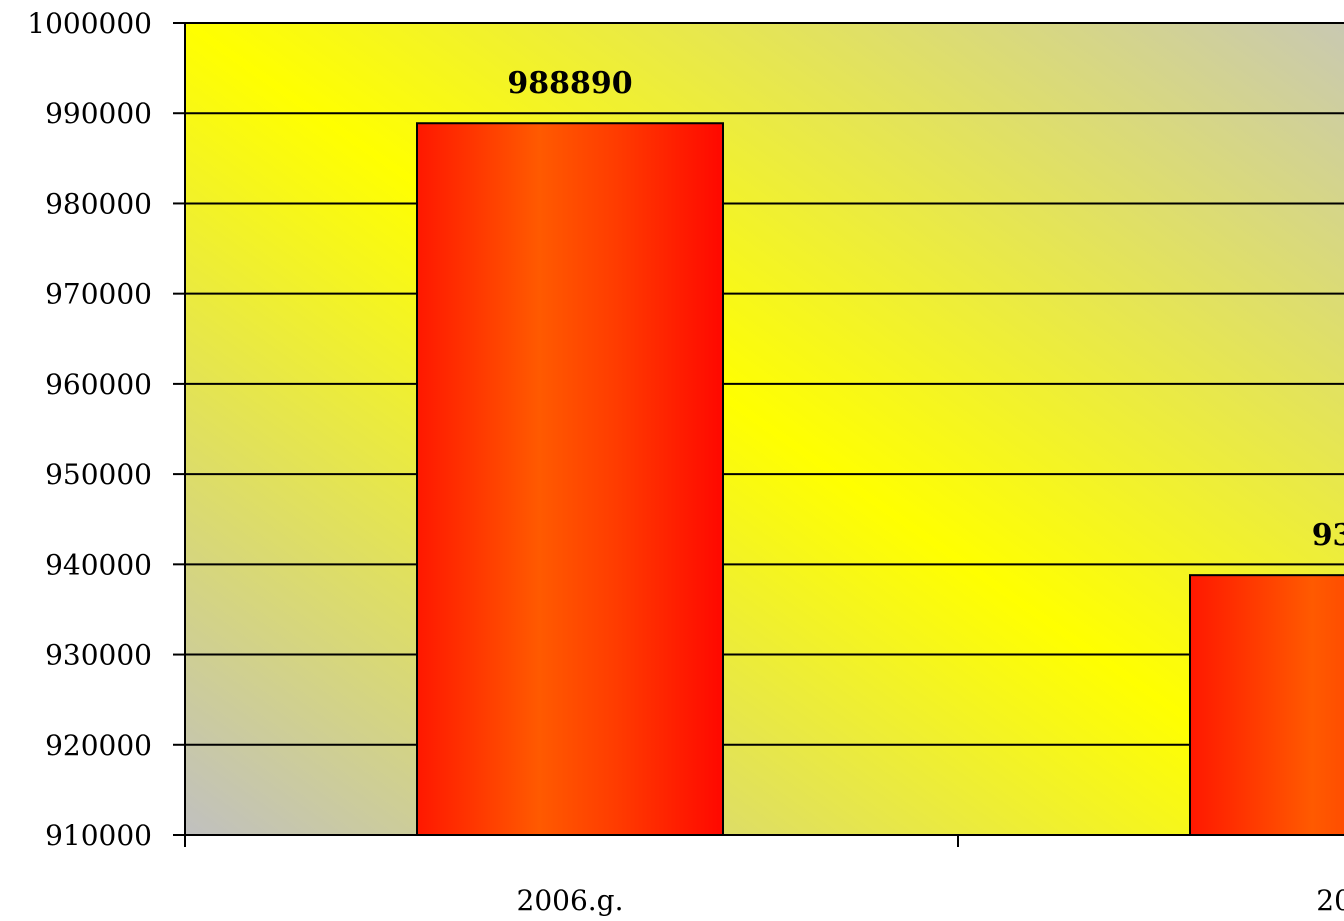 The height and width of the screenshot is (921, 1344). Describe the element at coordinates (98, 474) in the screenshot. I see `y-tick-label: 950000` at that location.